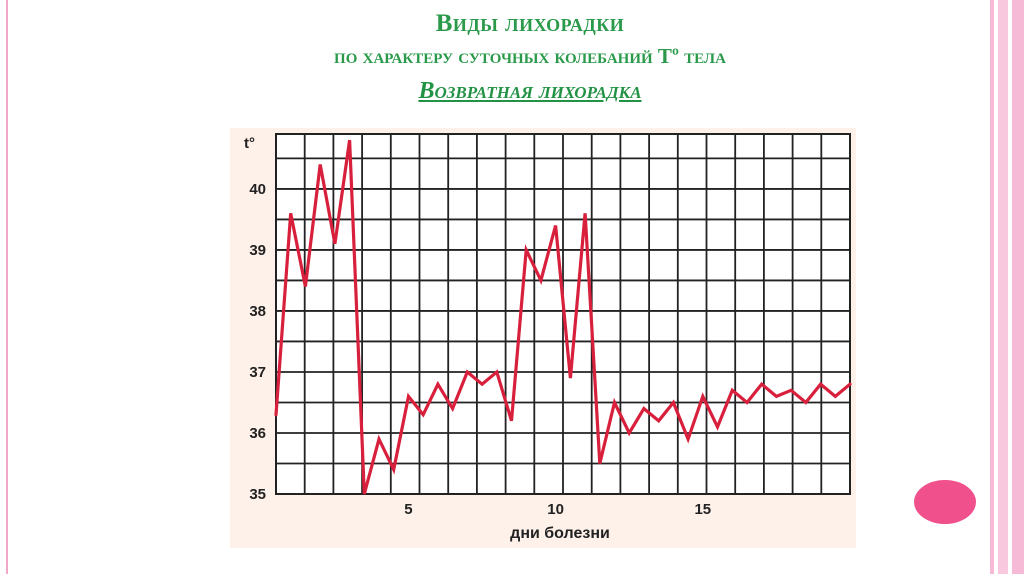 The height and width of the screenshot is (574, 1024). What do you see at coordinates (257, 311) in the screenshot?
I see `y-tick-label: 38` at bounding box center [257, 311].